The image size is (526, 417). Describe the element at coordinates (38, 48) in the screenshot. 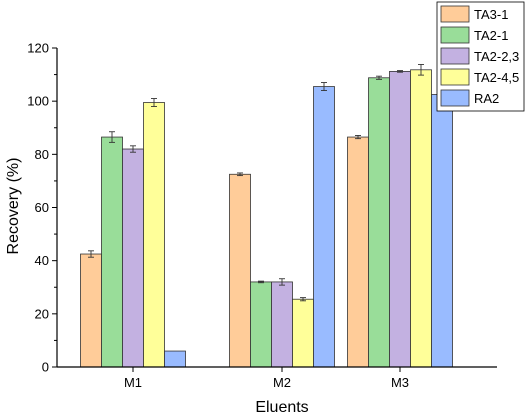

I see `y-tick-label: 120` at that location.